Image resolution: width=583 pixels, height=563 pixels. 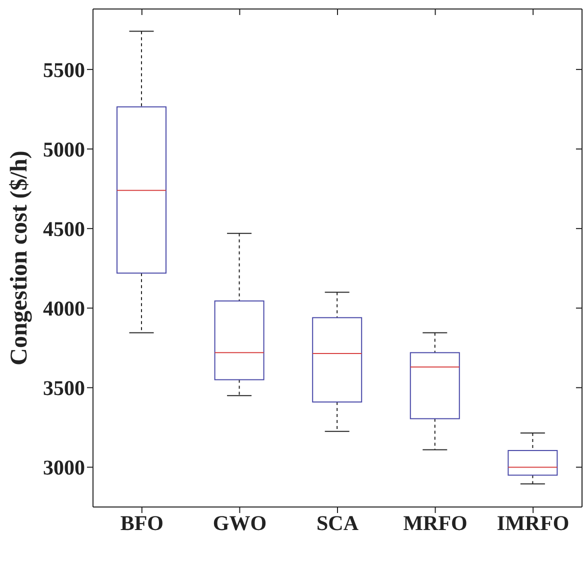 I want to click on x-tick-label: SCA, so click(x=338, y=522).